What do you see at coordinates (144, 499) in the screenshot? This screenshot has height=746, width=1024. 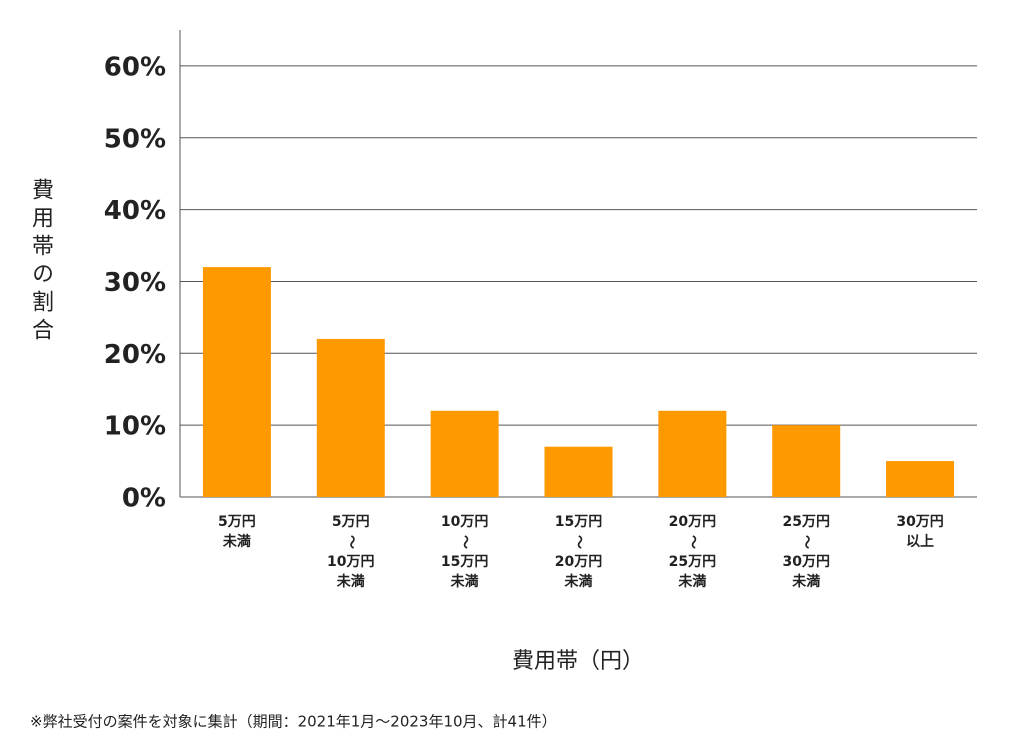 I see `y-tick-label: 0%` at bounding box center [144, 499].